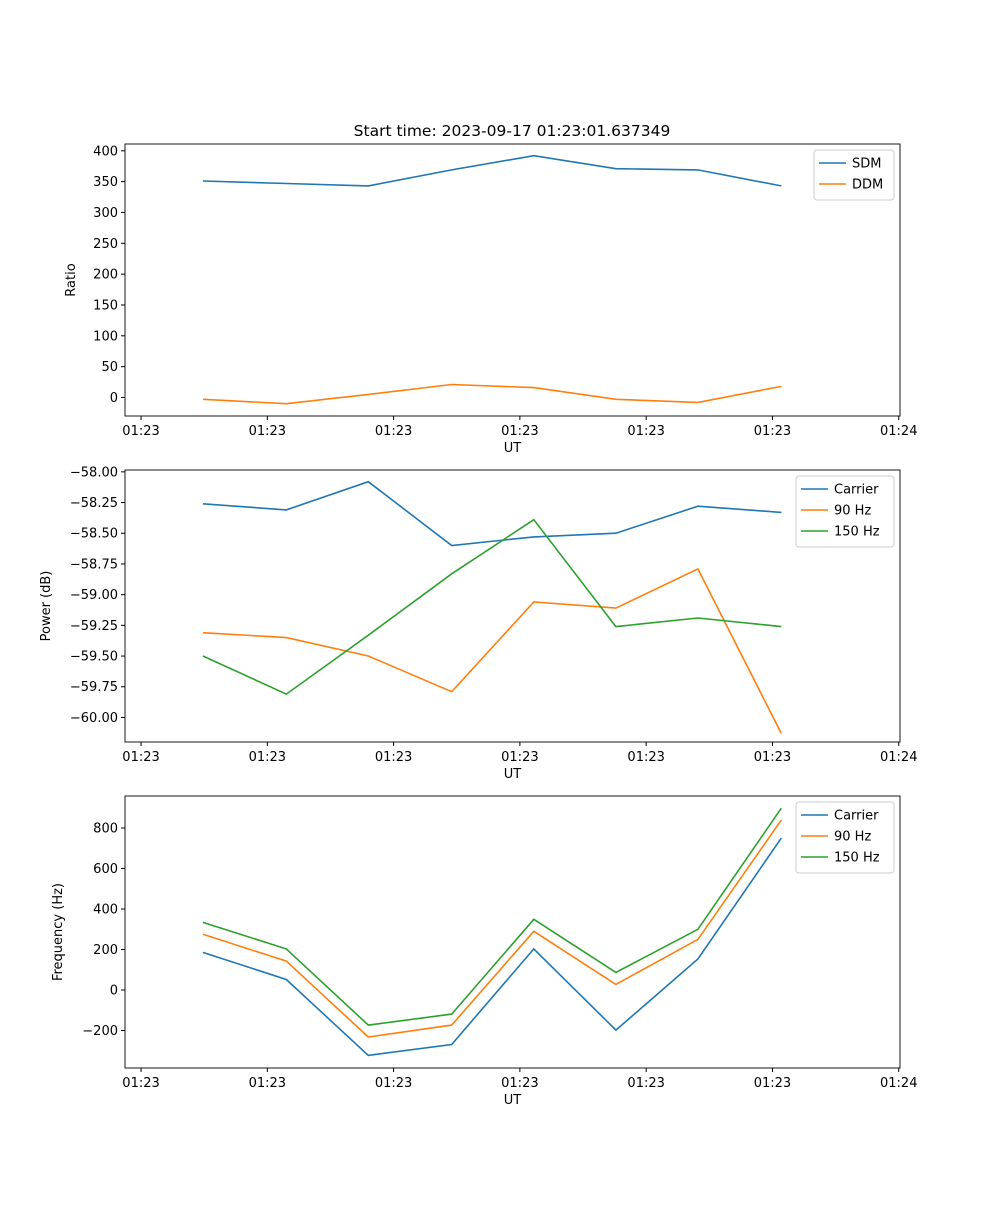  Describe the element at coordinates (94, 718) in the screenshot. I see `y-tick-label: −60.00` at that location.